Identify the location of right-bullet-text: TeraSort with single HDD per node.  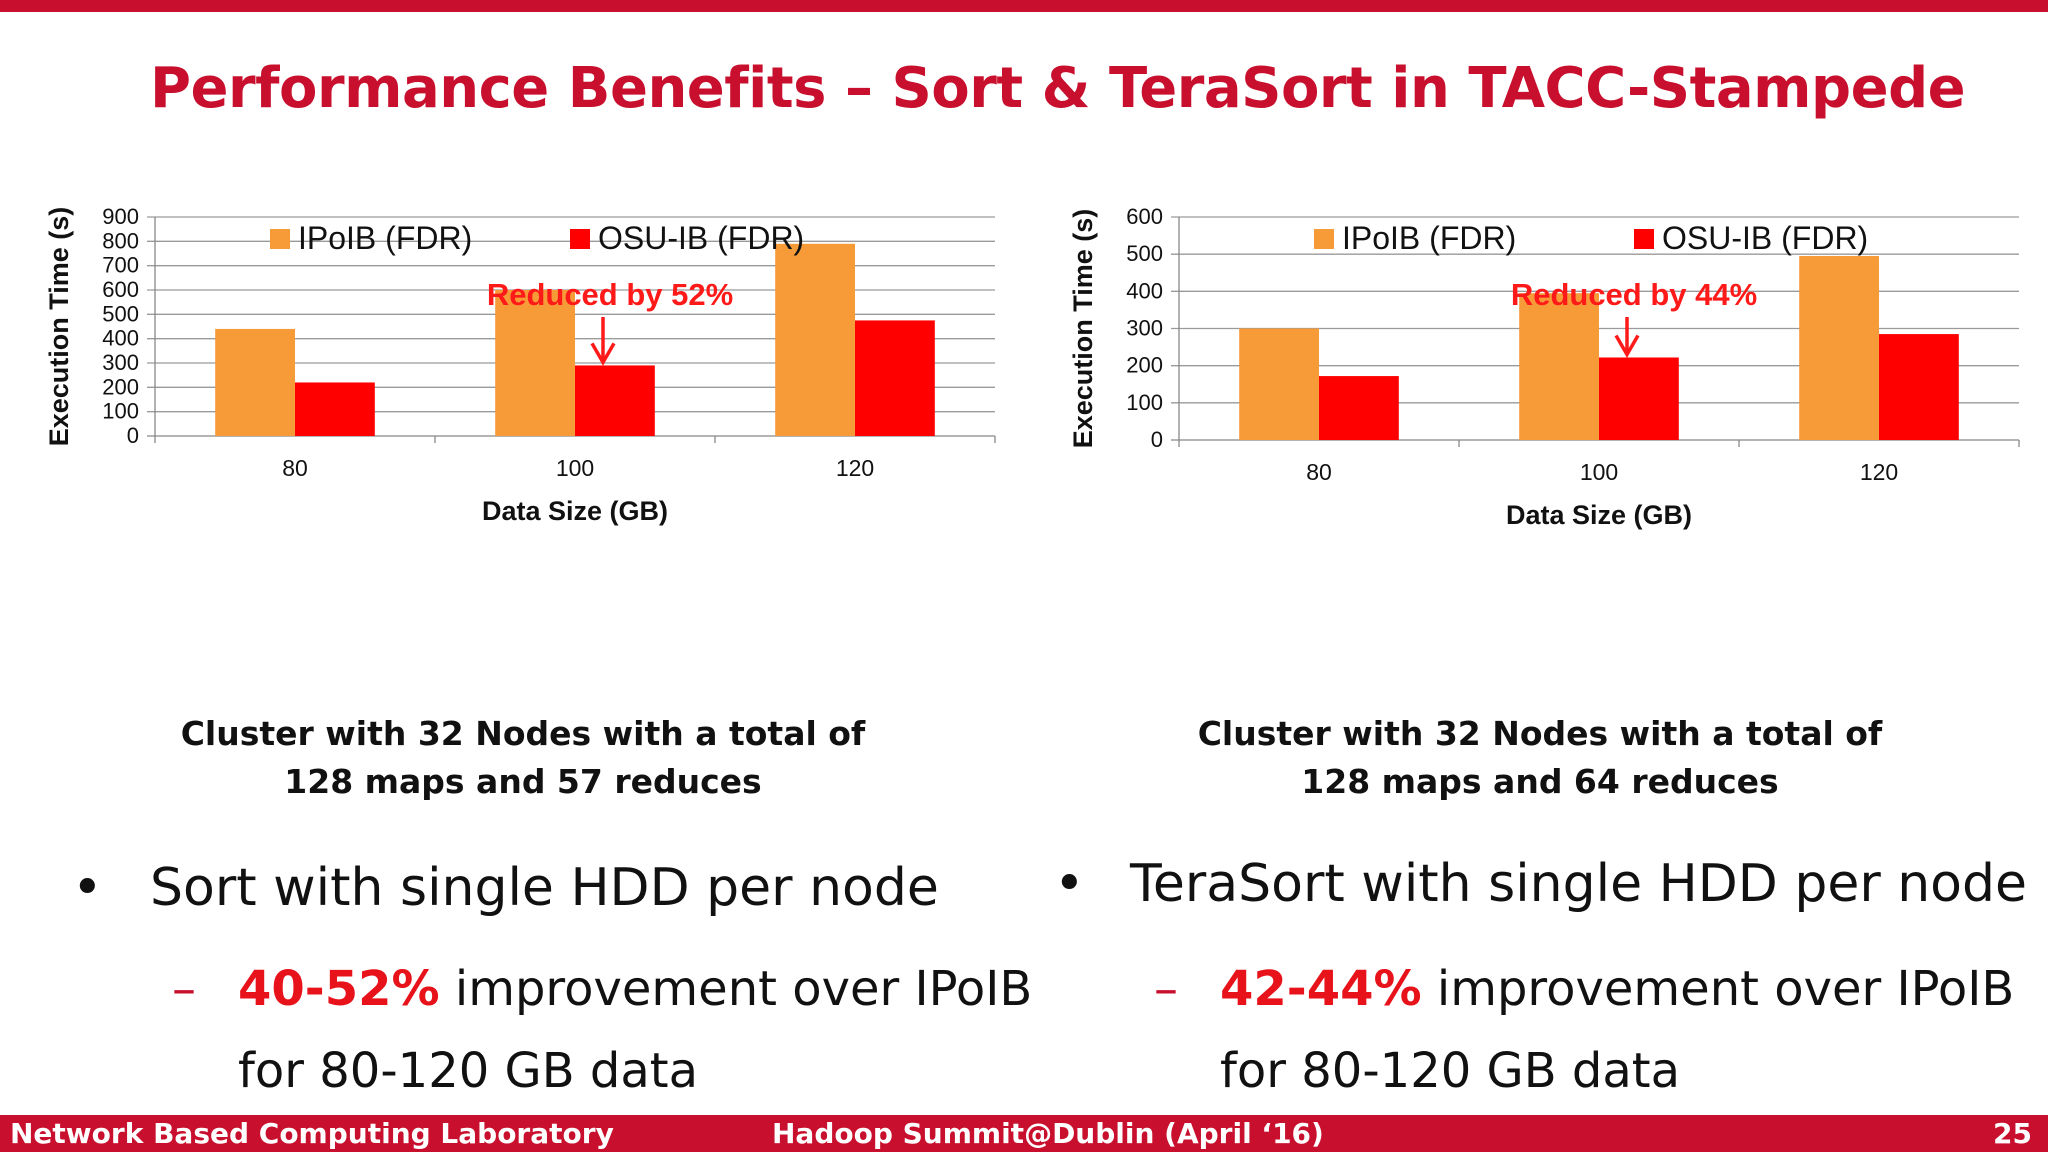
(1578, 884).